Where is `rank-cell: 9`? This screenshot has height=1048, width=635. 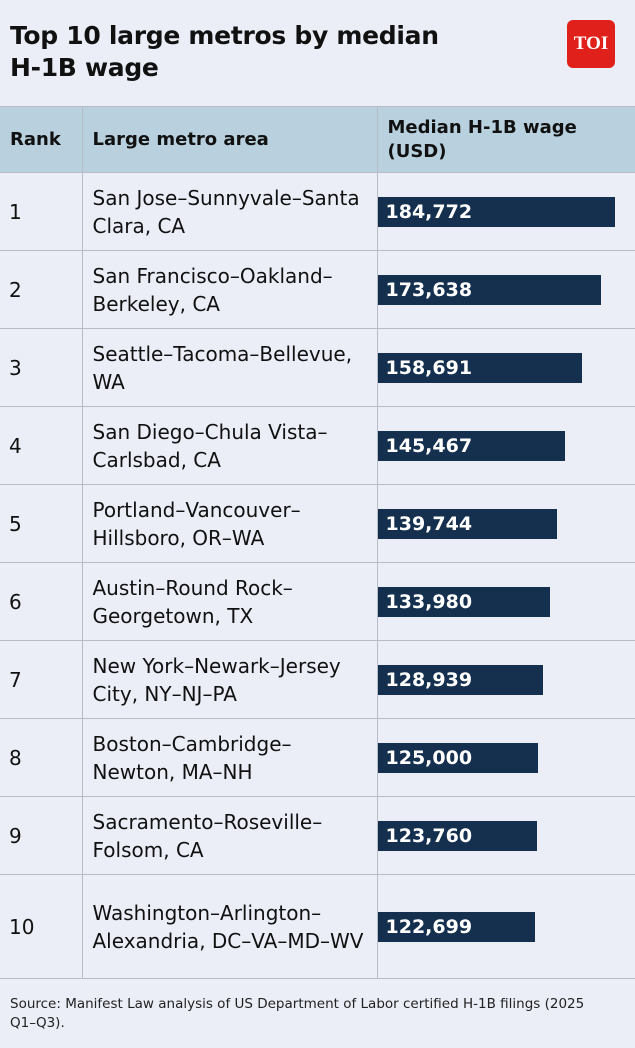 rank-cell: 9 is located at coordinates (41, 835).